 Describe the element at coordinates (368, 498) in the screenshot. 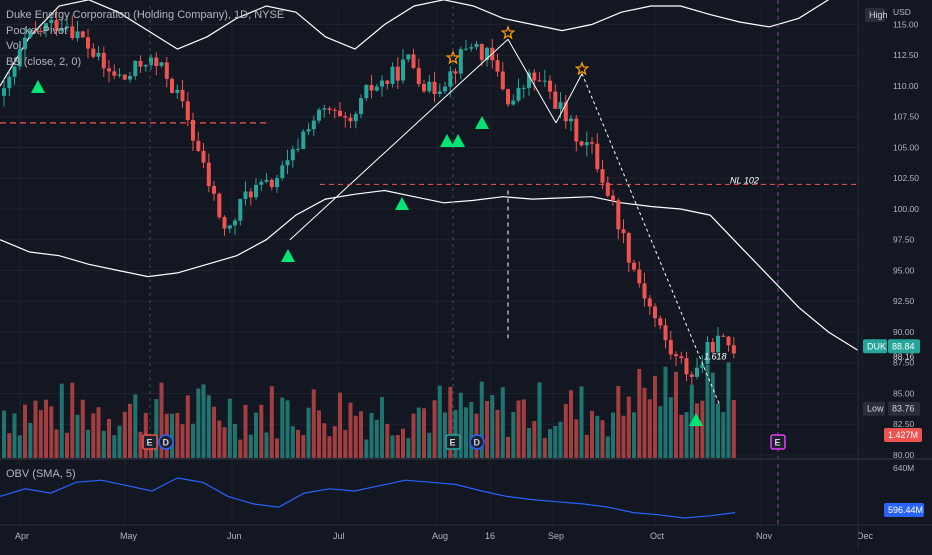

I see `obv-line` at that location.